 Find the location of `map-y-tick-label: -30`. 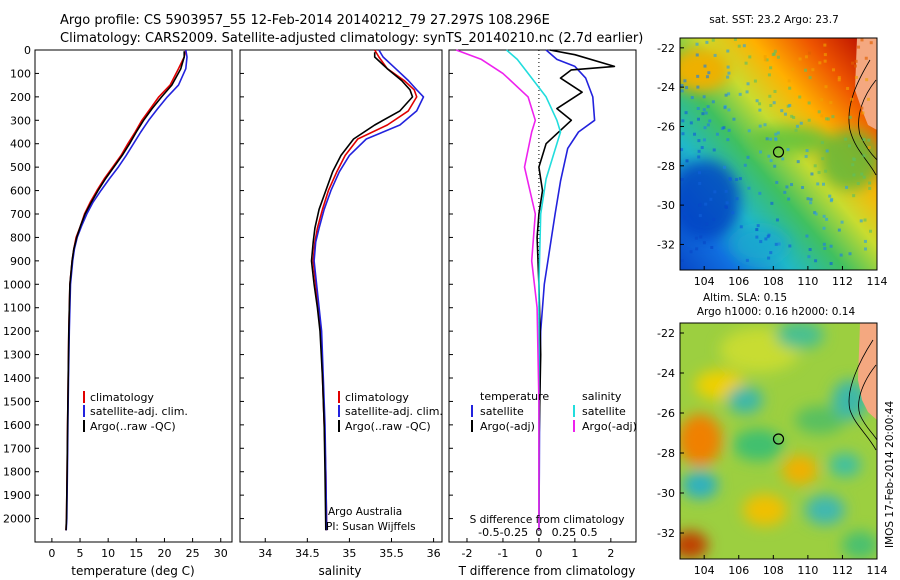

map-y-tick-label: -30 is located at coordinates (666, 493).